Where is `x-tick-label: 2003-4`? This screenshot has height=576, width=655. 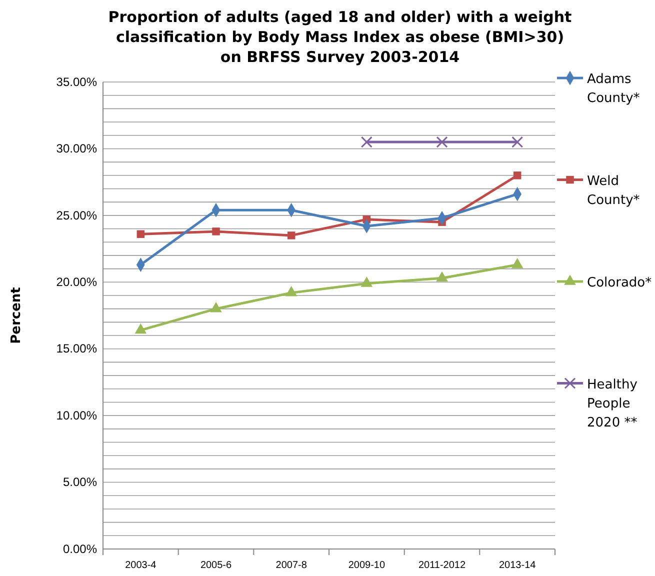 x-tick-label: 2003-4 is located at coordinates (141, 566).